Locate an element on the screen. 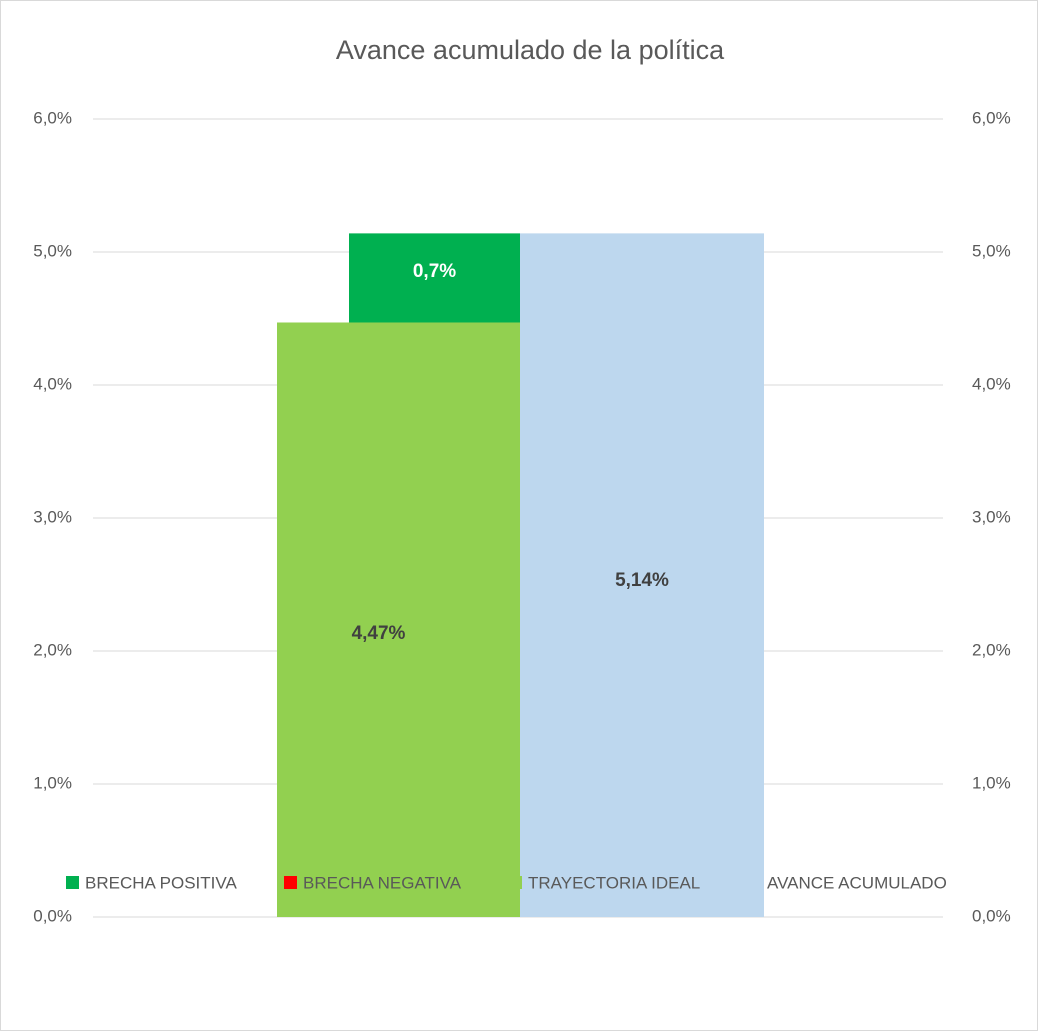 The height and width of the screenshot is (1032, 1039). y-tick-label: 6,0% is located at coordinates (52, 117).